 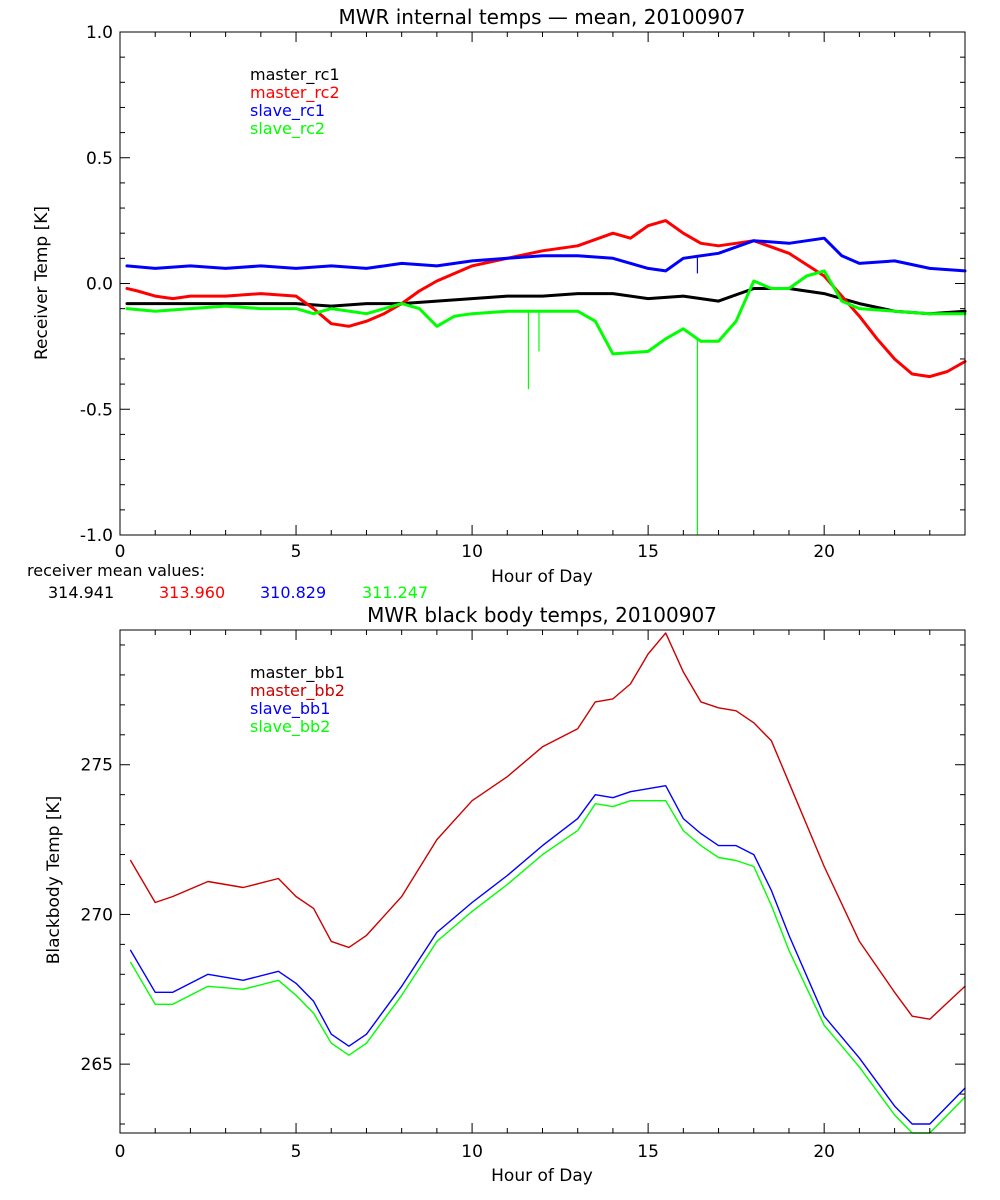 What do you see at coordinates (395, 592) in the screenshot?
I see `receiver-mean-value: 311.247` at bounding box center [395, 592].